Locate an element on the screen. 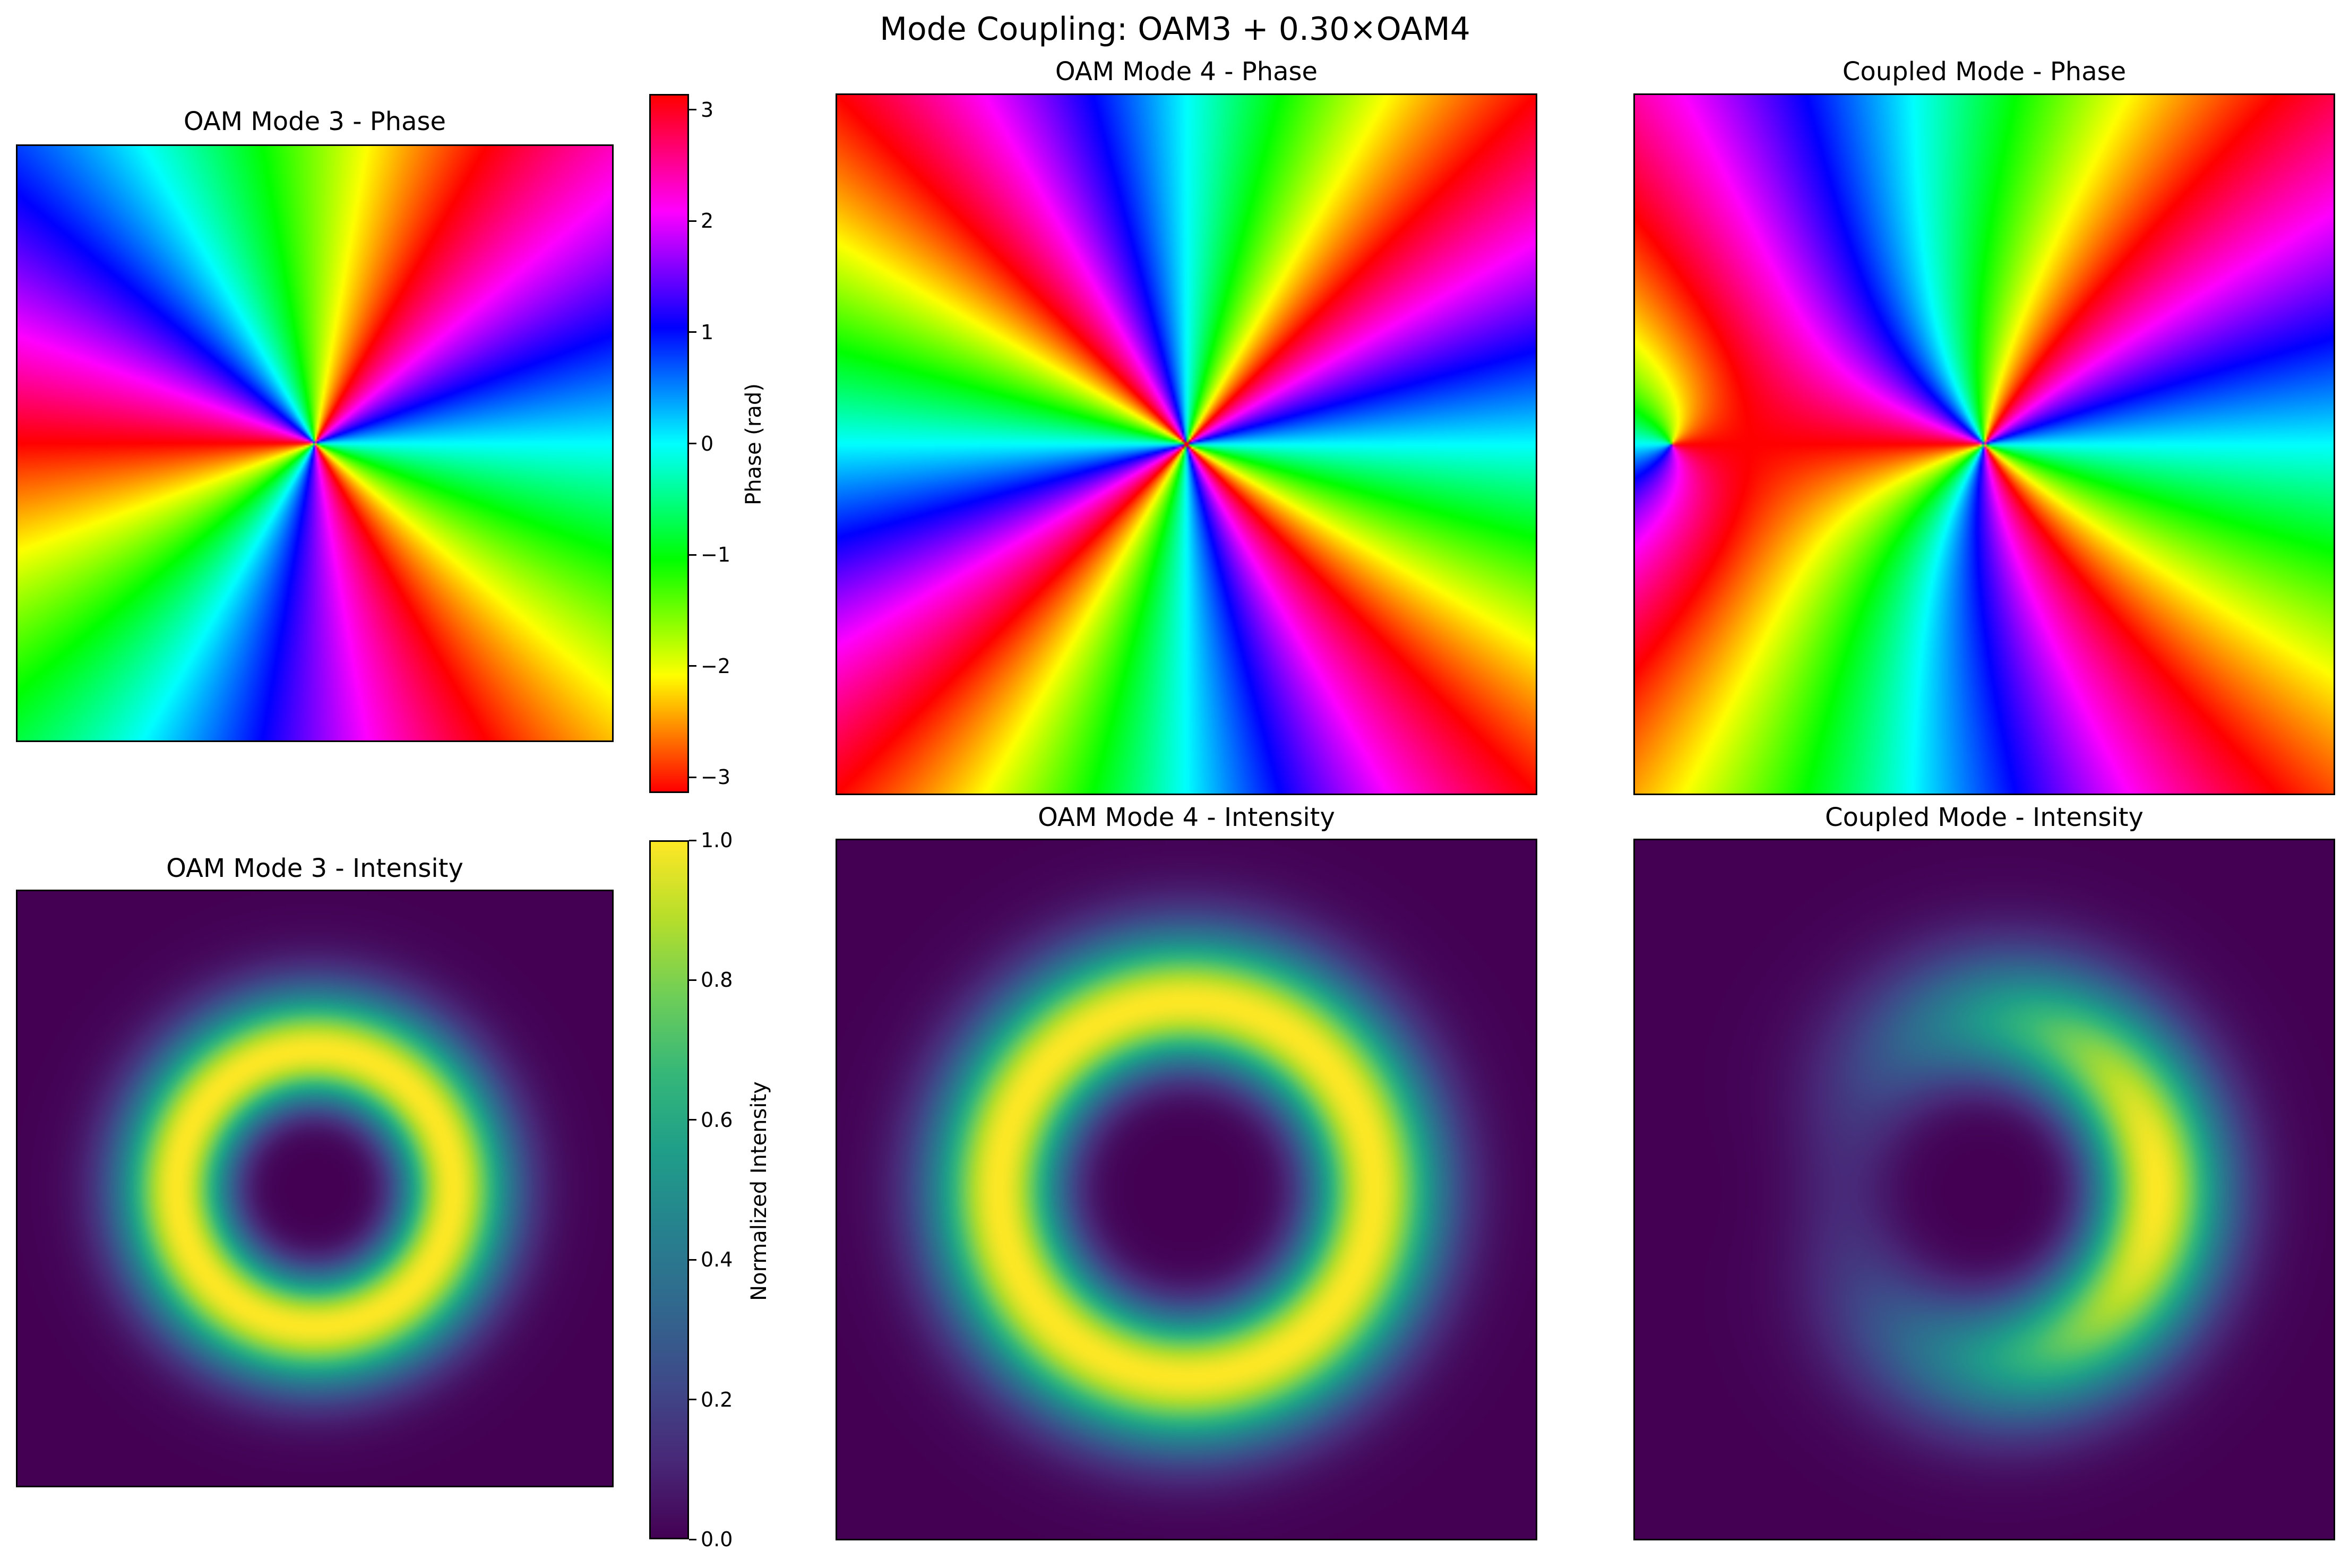 Image resolution: width=2350 pixels, height=1568 pixels. heatmap-oam3-intensity is located at coordinates (315, 1188).